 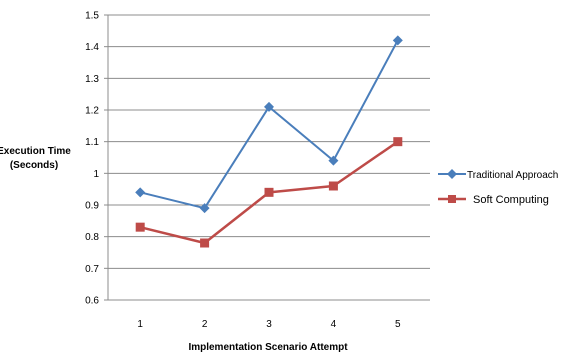 What do you see at coordinates (34, 165) in the screenshot?
I see `y-axis-label-line2: (Seconds)` at bounding box center [34, 165].